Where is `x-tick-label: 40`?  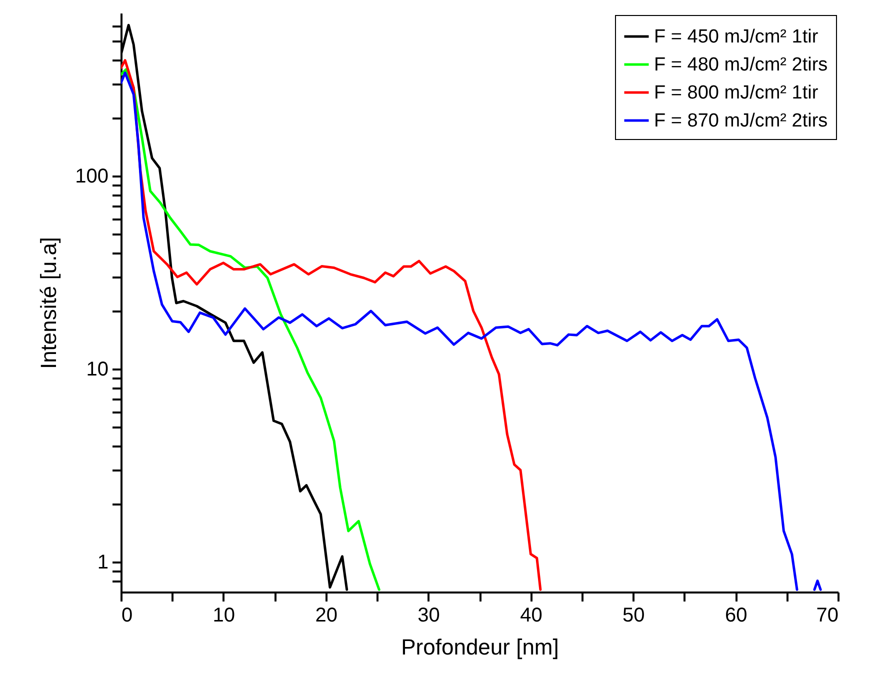 x-tick-label: 40 is located at coordinates (531, 615).